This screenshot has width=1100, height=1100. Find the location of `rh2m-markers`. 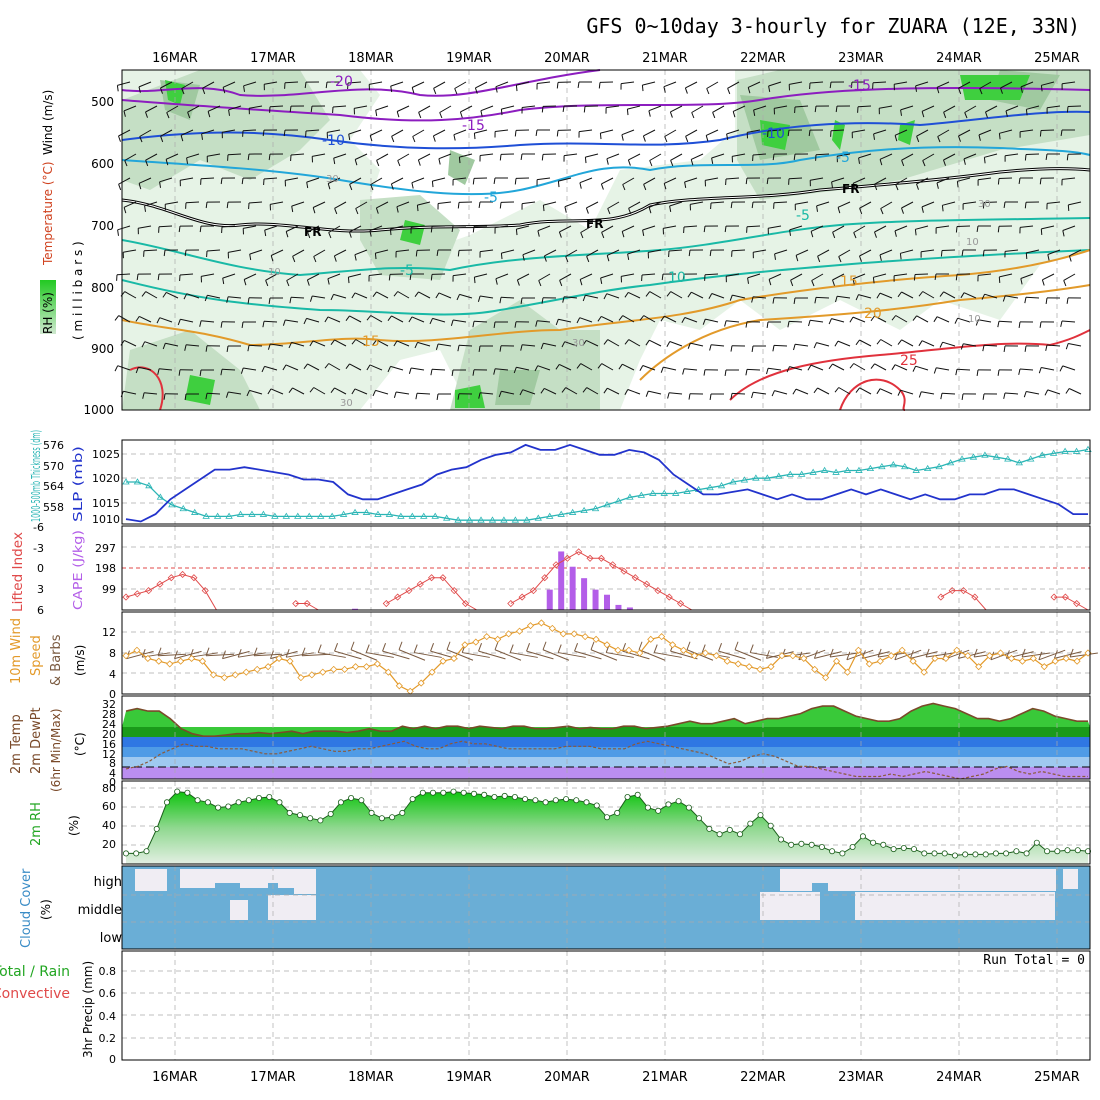

rh2m-markers is located at coordinates (607, 823).